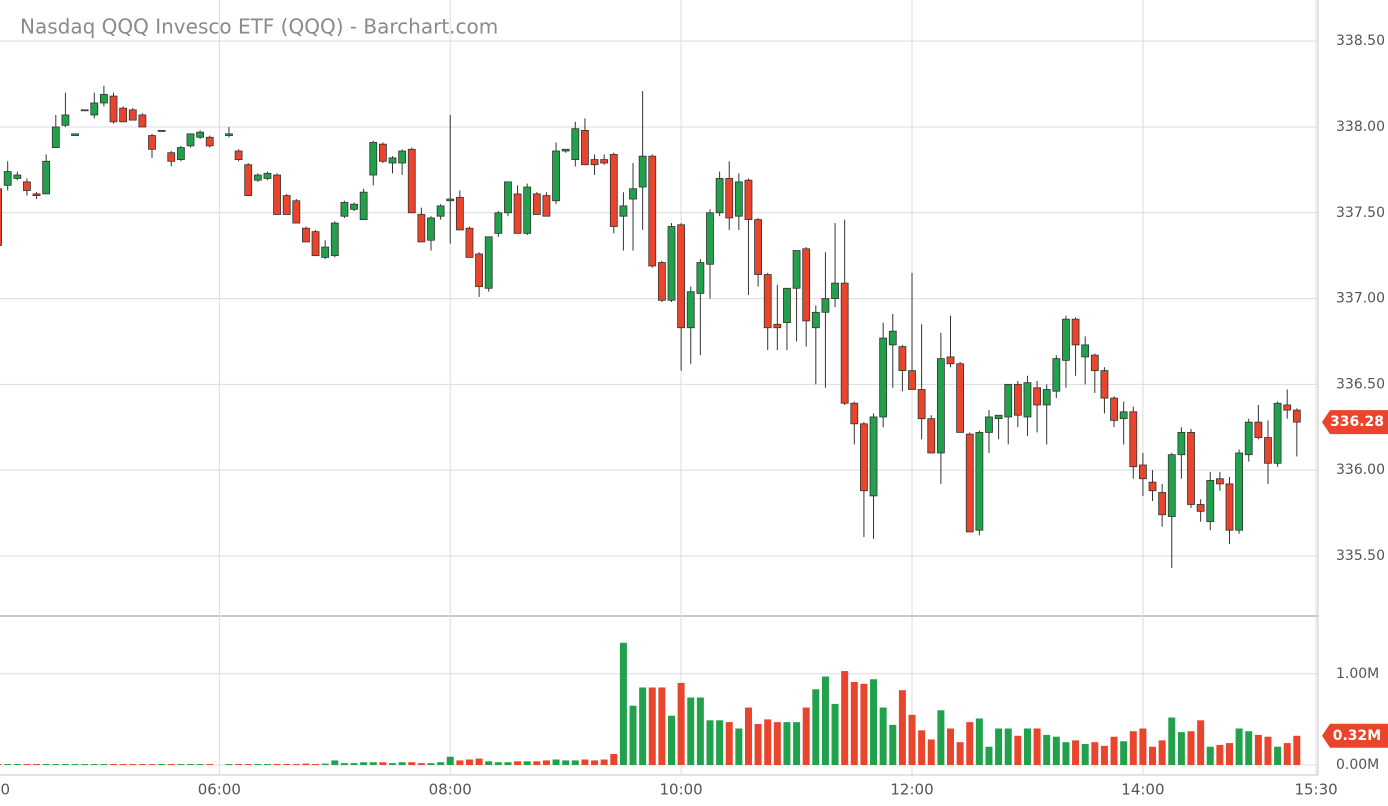 This screenshot has height=806, width=1388. What do you see at coordinates (1357, 736) in the screenshot?
I see `last-volume-label: 0.32M` at bounding box center [1357, 736].